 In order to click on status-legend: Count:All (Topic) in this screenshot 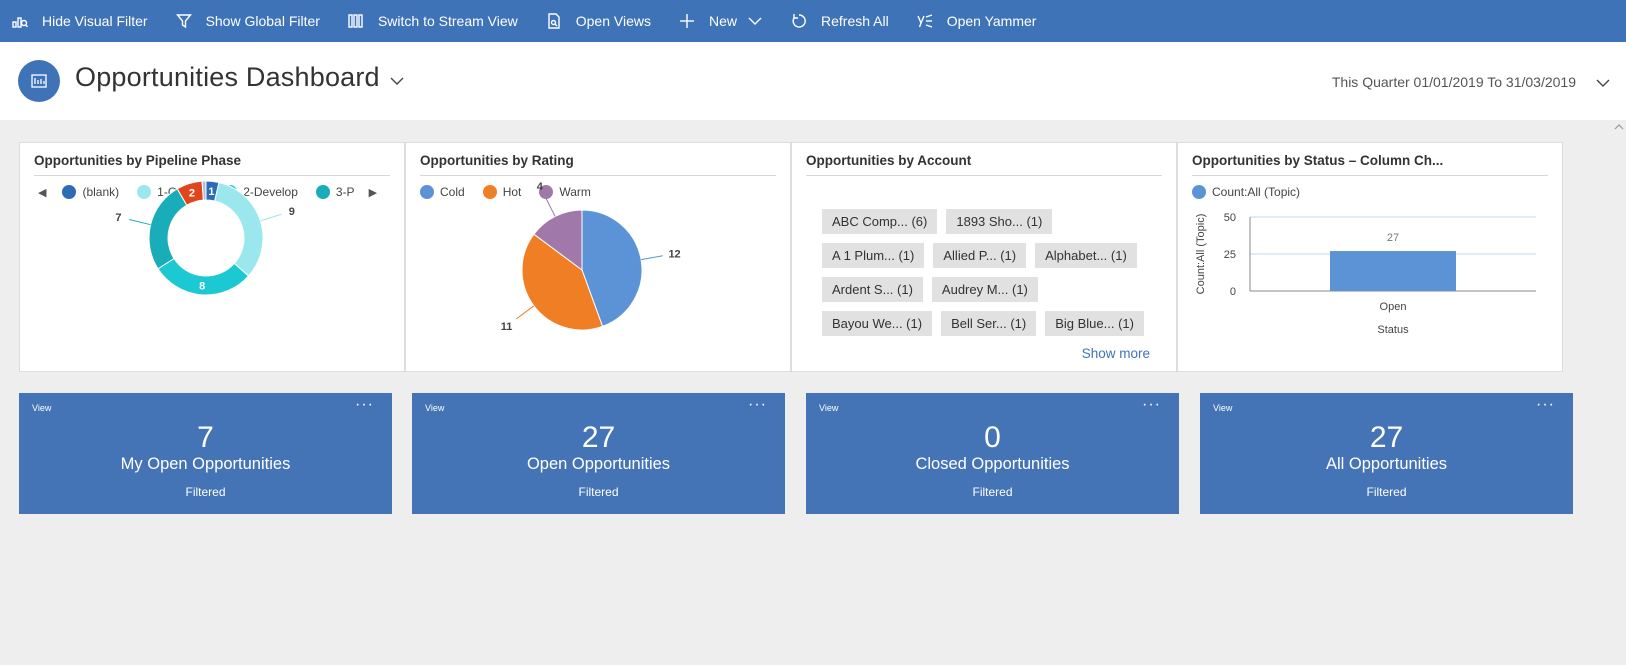, I will do `click(1255, 192)`.